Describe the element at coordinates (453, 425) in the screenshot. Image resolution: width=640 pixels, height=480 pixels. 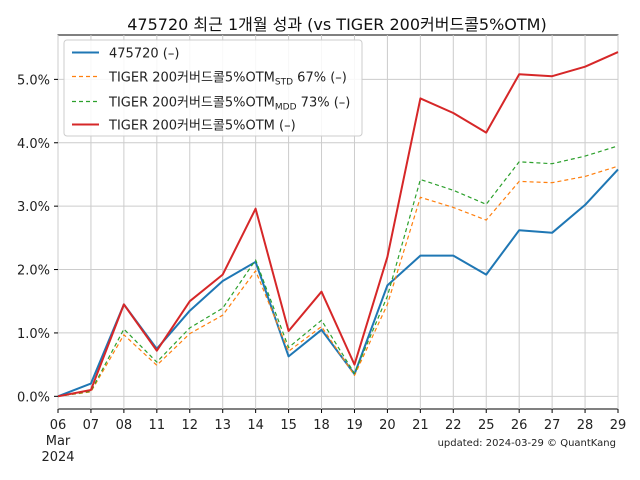
I see `x-tick-label: 22` at that location.